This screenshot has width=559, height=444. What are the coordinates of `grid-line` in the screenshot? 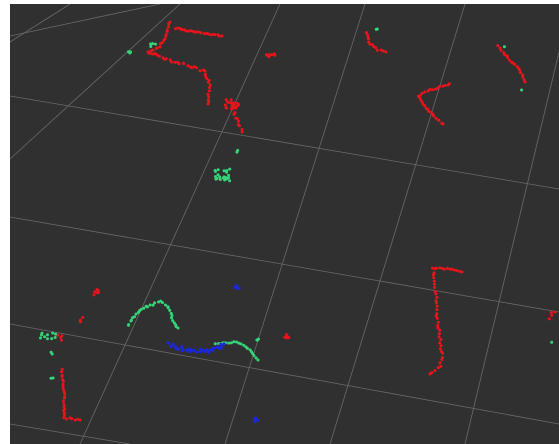 It's located at (95, 82).